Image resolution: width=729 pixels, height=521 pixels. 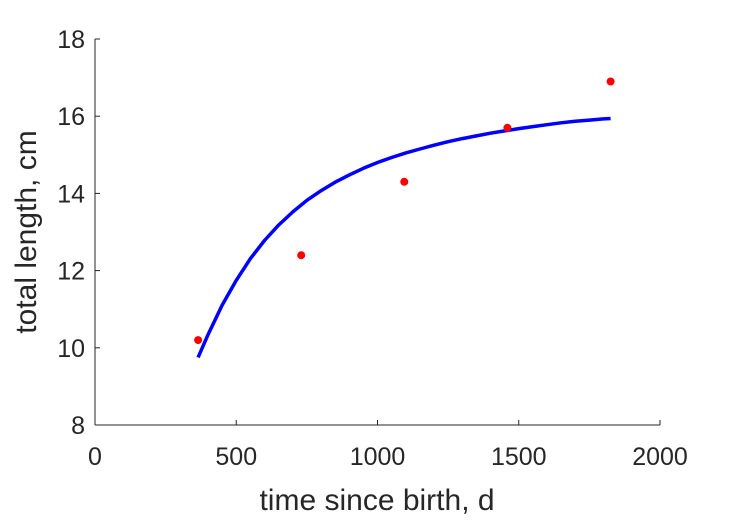 I want to click on x-axis-label: time since birth, d, so click(x=376, y=500).